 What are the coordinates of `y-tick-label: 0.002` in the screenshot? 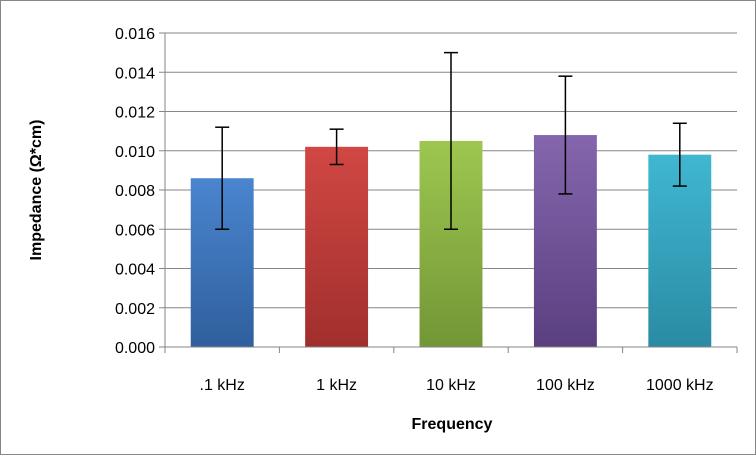 It's located at (135, 309).